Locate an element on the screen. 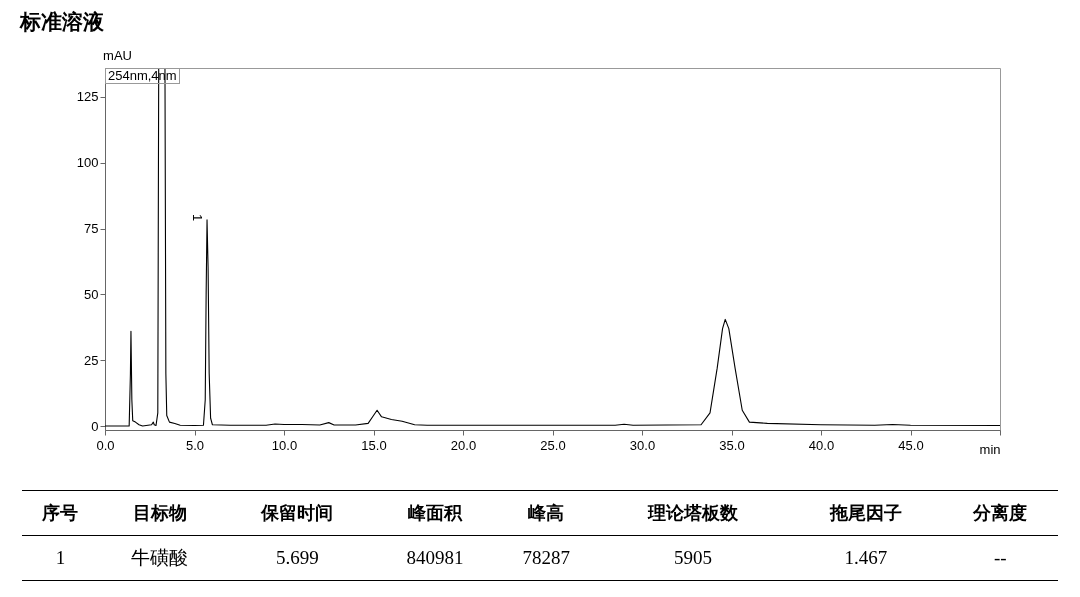 Image resolution: width=1080 pixels, height=597 pixels. text: 5905 is located at coordinates (693, 558).